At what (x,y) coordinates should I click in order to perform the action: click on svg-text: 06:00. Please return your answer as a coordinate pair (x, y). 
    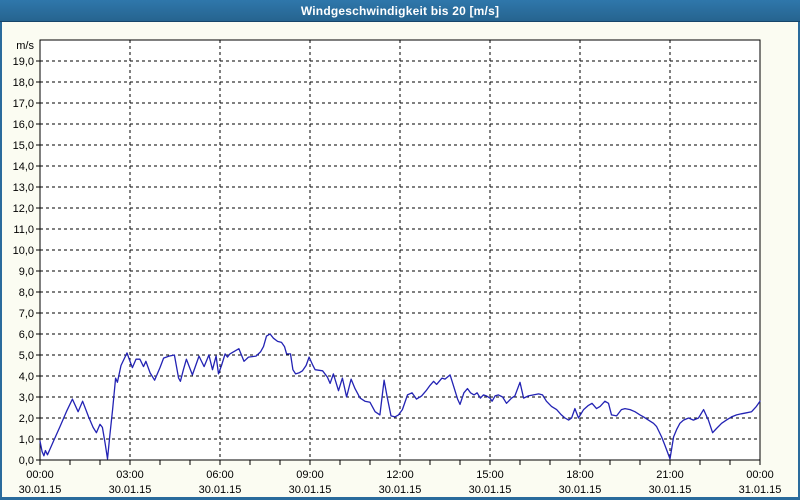
    Looking at the image, I should click on (220, 475).